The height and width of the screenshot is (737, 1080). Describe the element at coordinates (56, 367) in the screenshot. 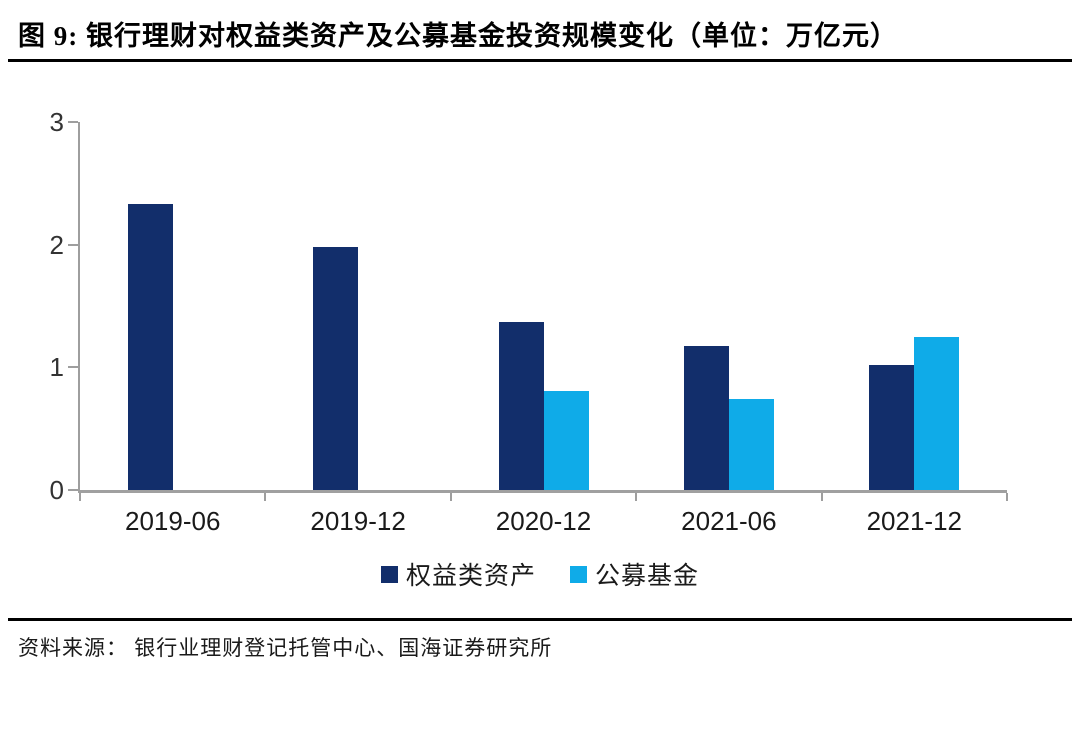

I see `y-tick-label: 1` at that location.